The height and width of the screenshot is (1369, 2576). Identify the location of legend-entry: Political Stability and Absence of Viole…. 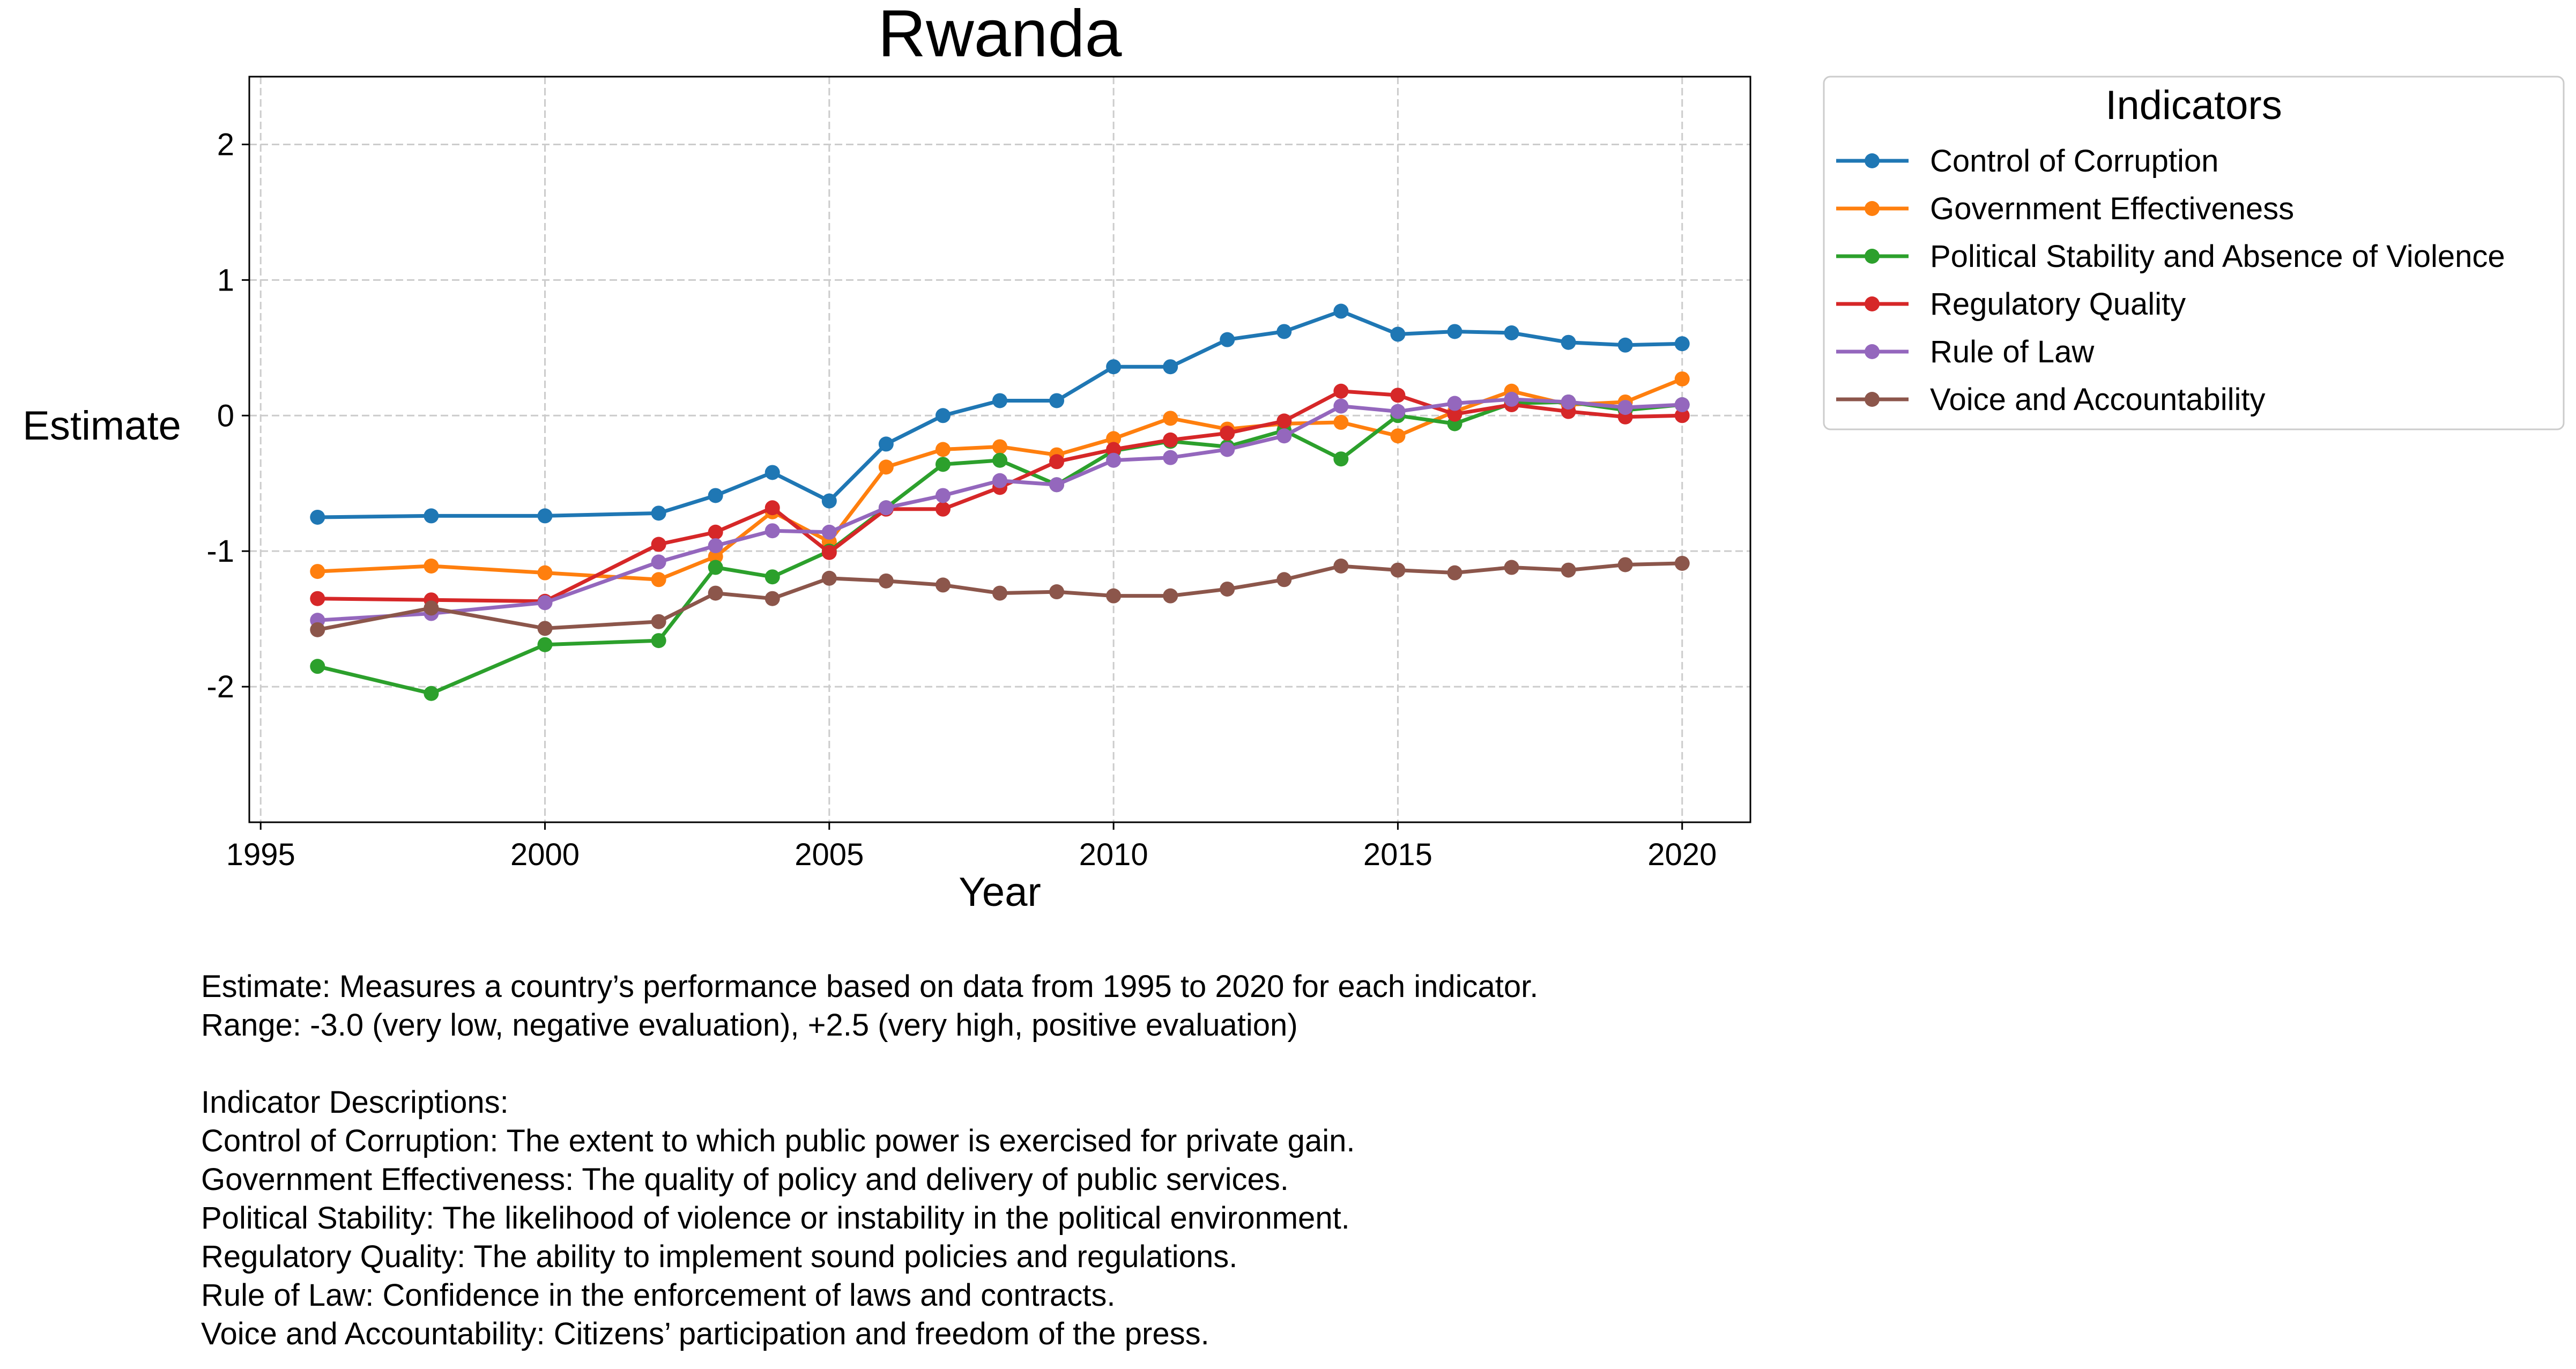
(2171, 256).